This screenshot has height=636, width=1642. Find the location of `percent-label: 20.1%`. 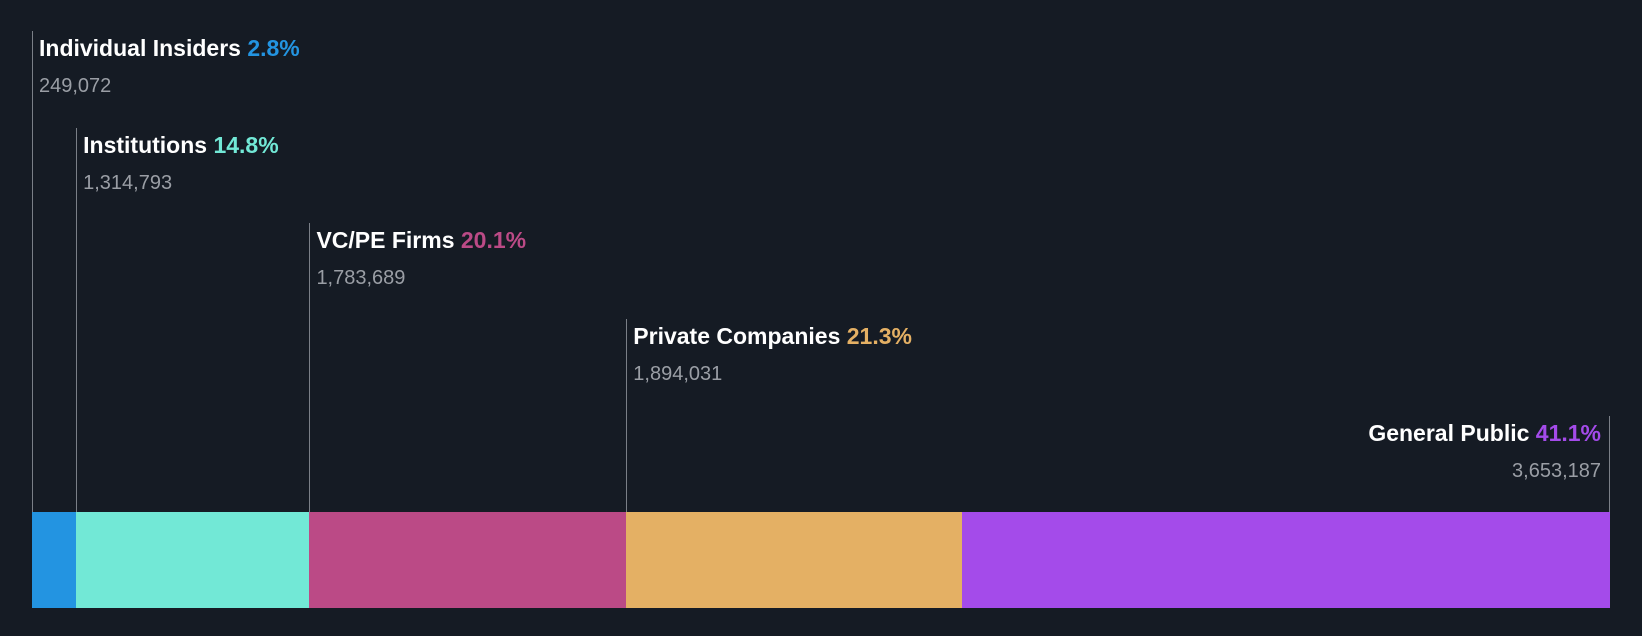

percent-label: 20.1% is located at coordinates (493, 240).